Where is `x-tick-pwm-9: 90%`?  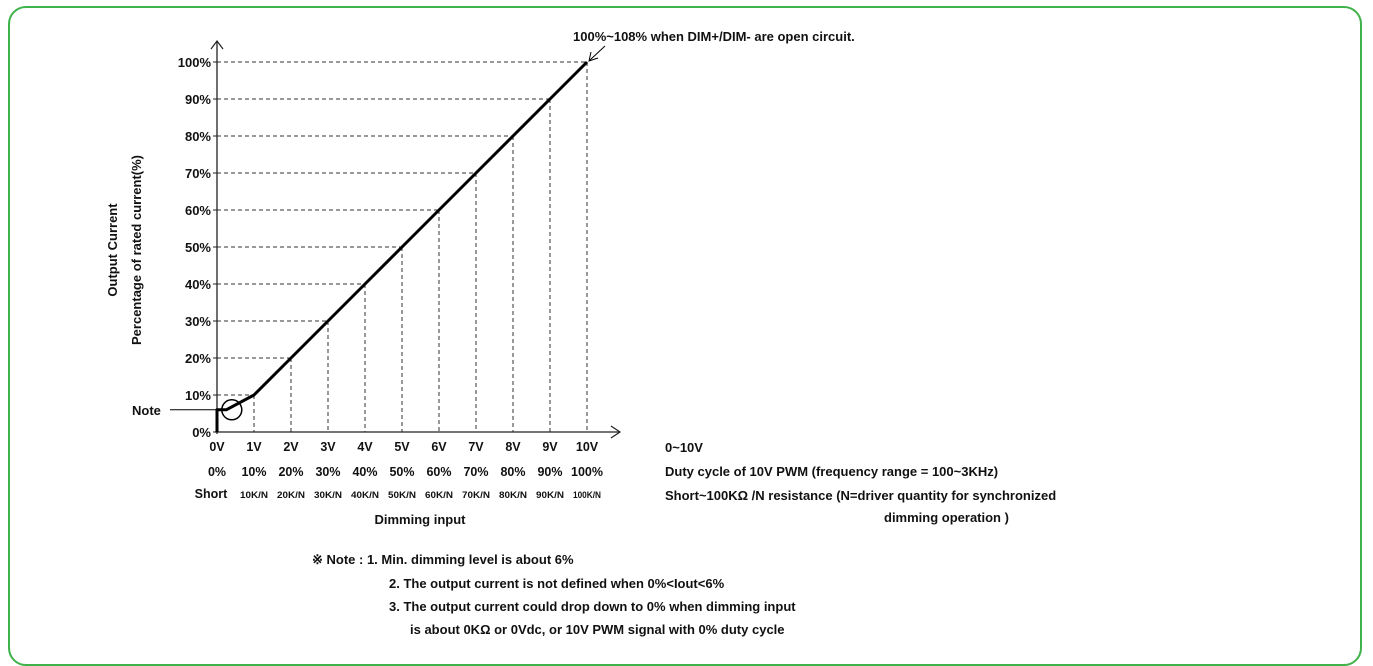
x-tick-pwm-9: 90% is located at coordinates (549, 472).